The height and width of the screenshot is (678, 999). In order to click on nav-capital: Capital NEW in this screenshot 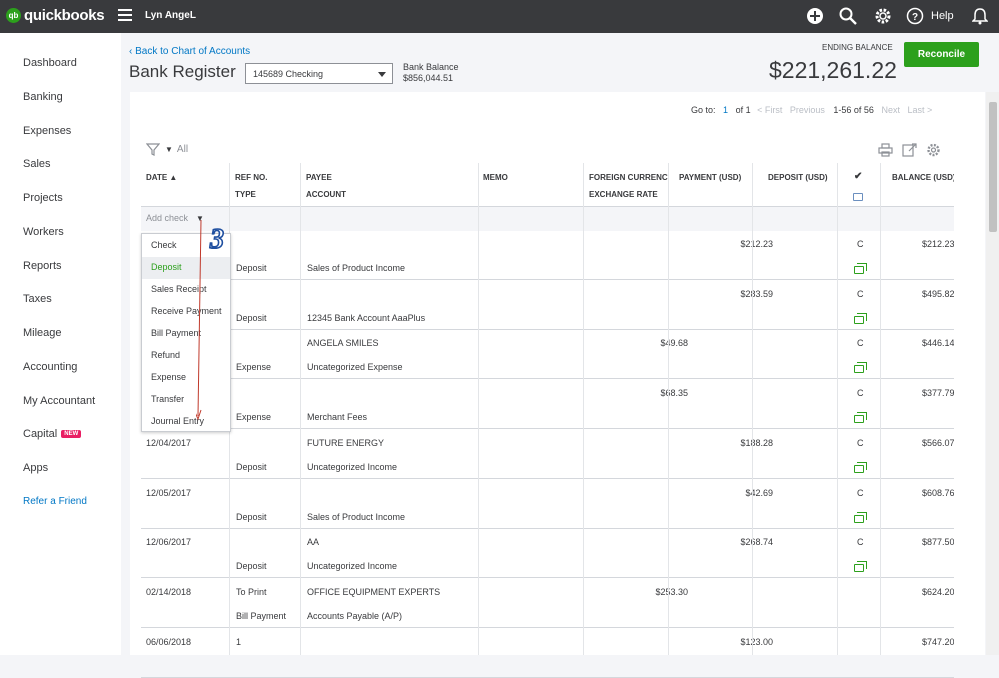, I will do `click(52, 434)`.